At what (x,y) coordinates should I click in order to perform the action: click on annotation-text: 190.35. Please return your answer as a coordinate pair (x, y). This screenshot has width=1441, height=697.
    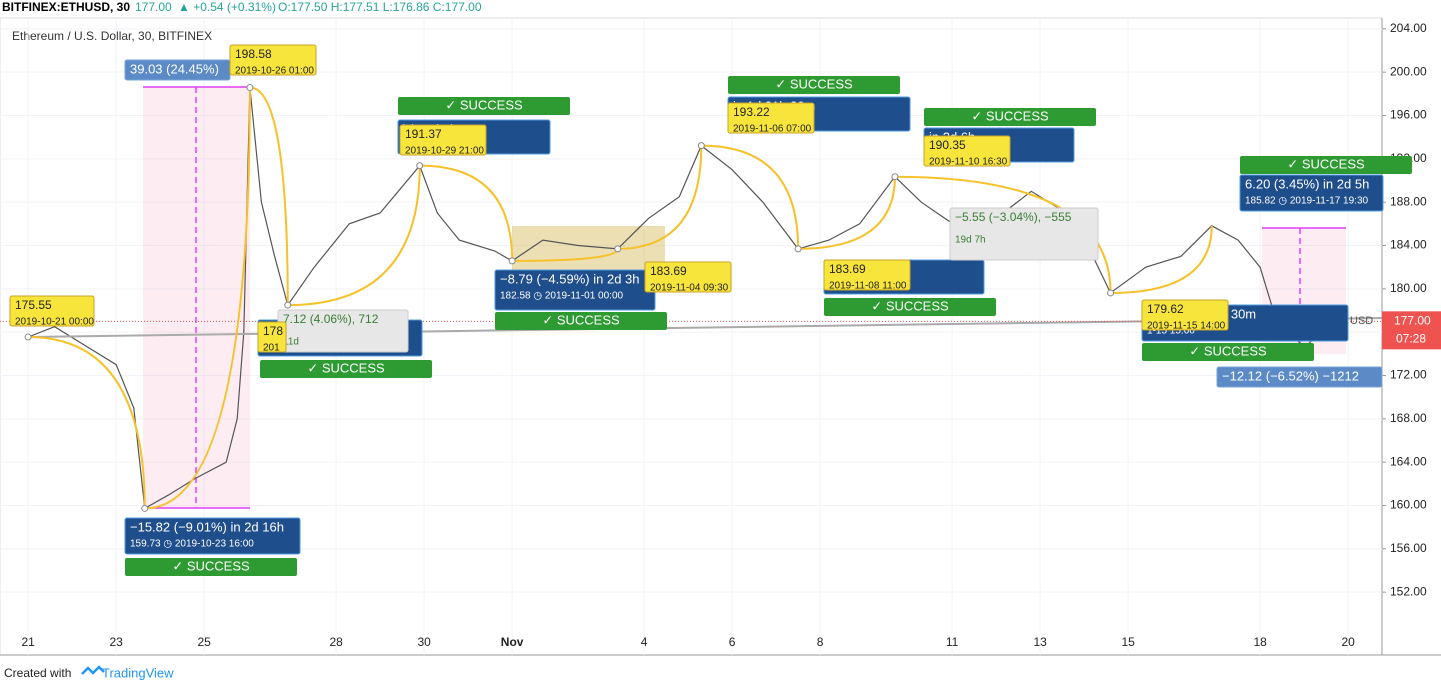
    Looking at the image, I should click on (947, 145).